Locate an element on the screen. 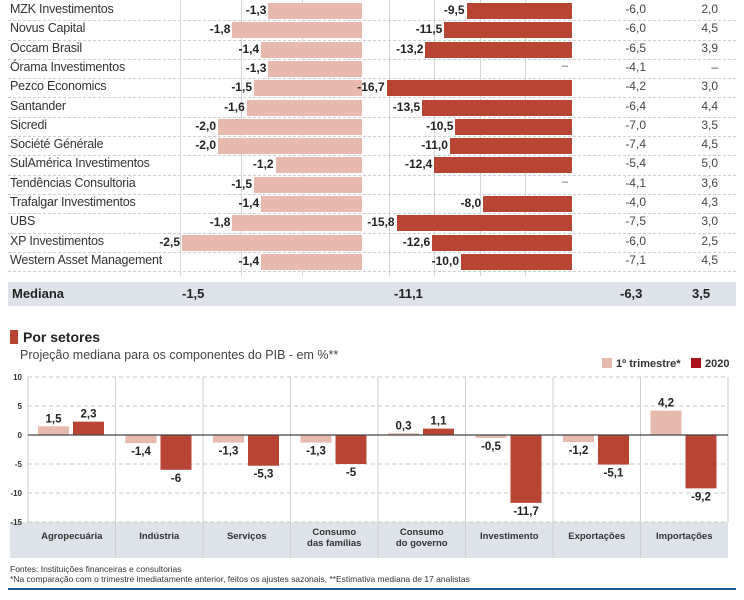  table-row: Pezco Economics -4,2 3,0 is located at coordinates (372, 88).